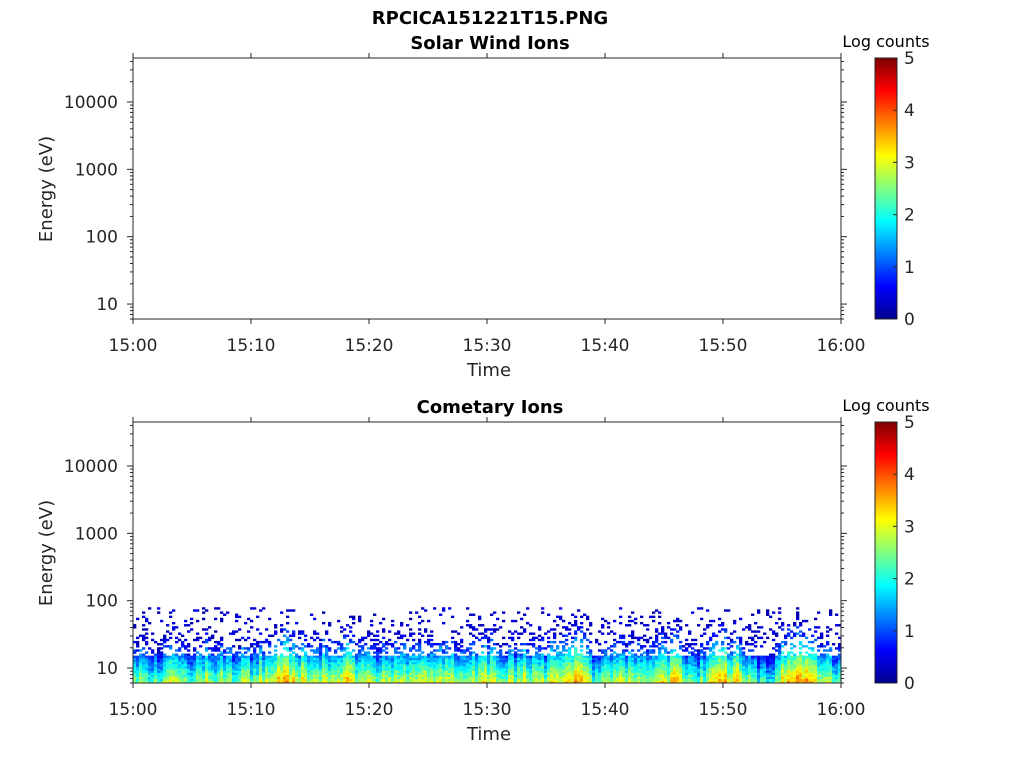 The width and height of the screenshot is (1024, 768). Describe the element at coordinates (490, 407) in the screenshot. I see `panel-title: Cometary Ions` at that location.